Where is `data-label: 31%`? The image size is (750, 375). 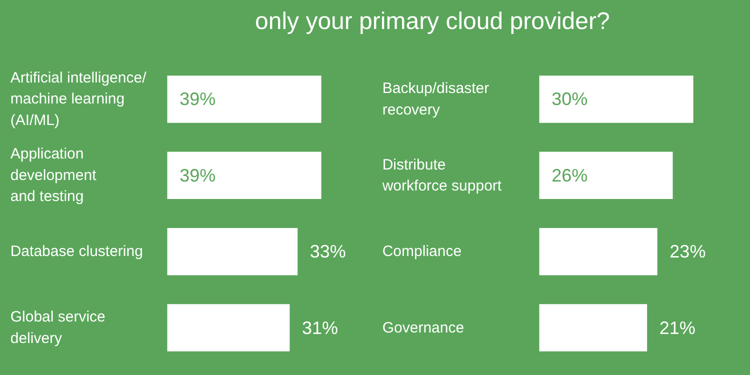 data-label: 31% is located at coordinates (320, 328).